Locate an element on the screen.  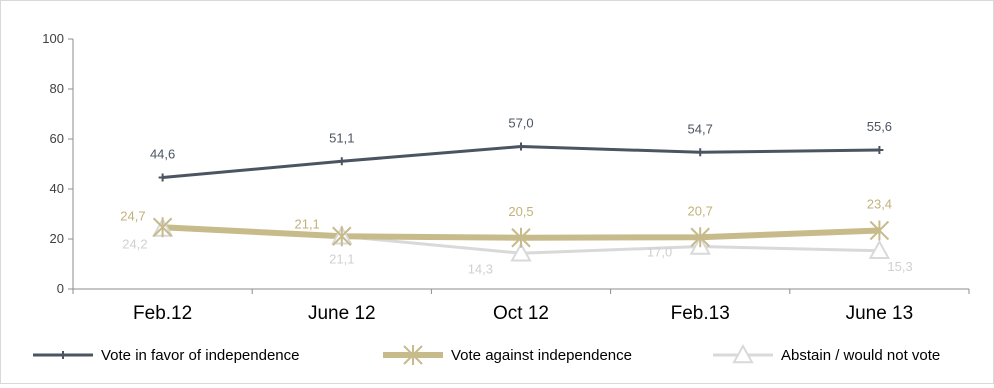
data-label: 44,6 is located at coordinates (162, 154).